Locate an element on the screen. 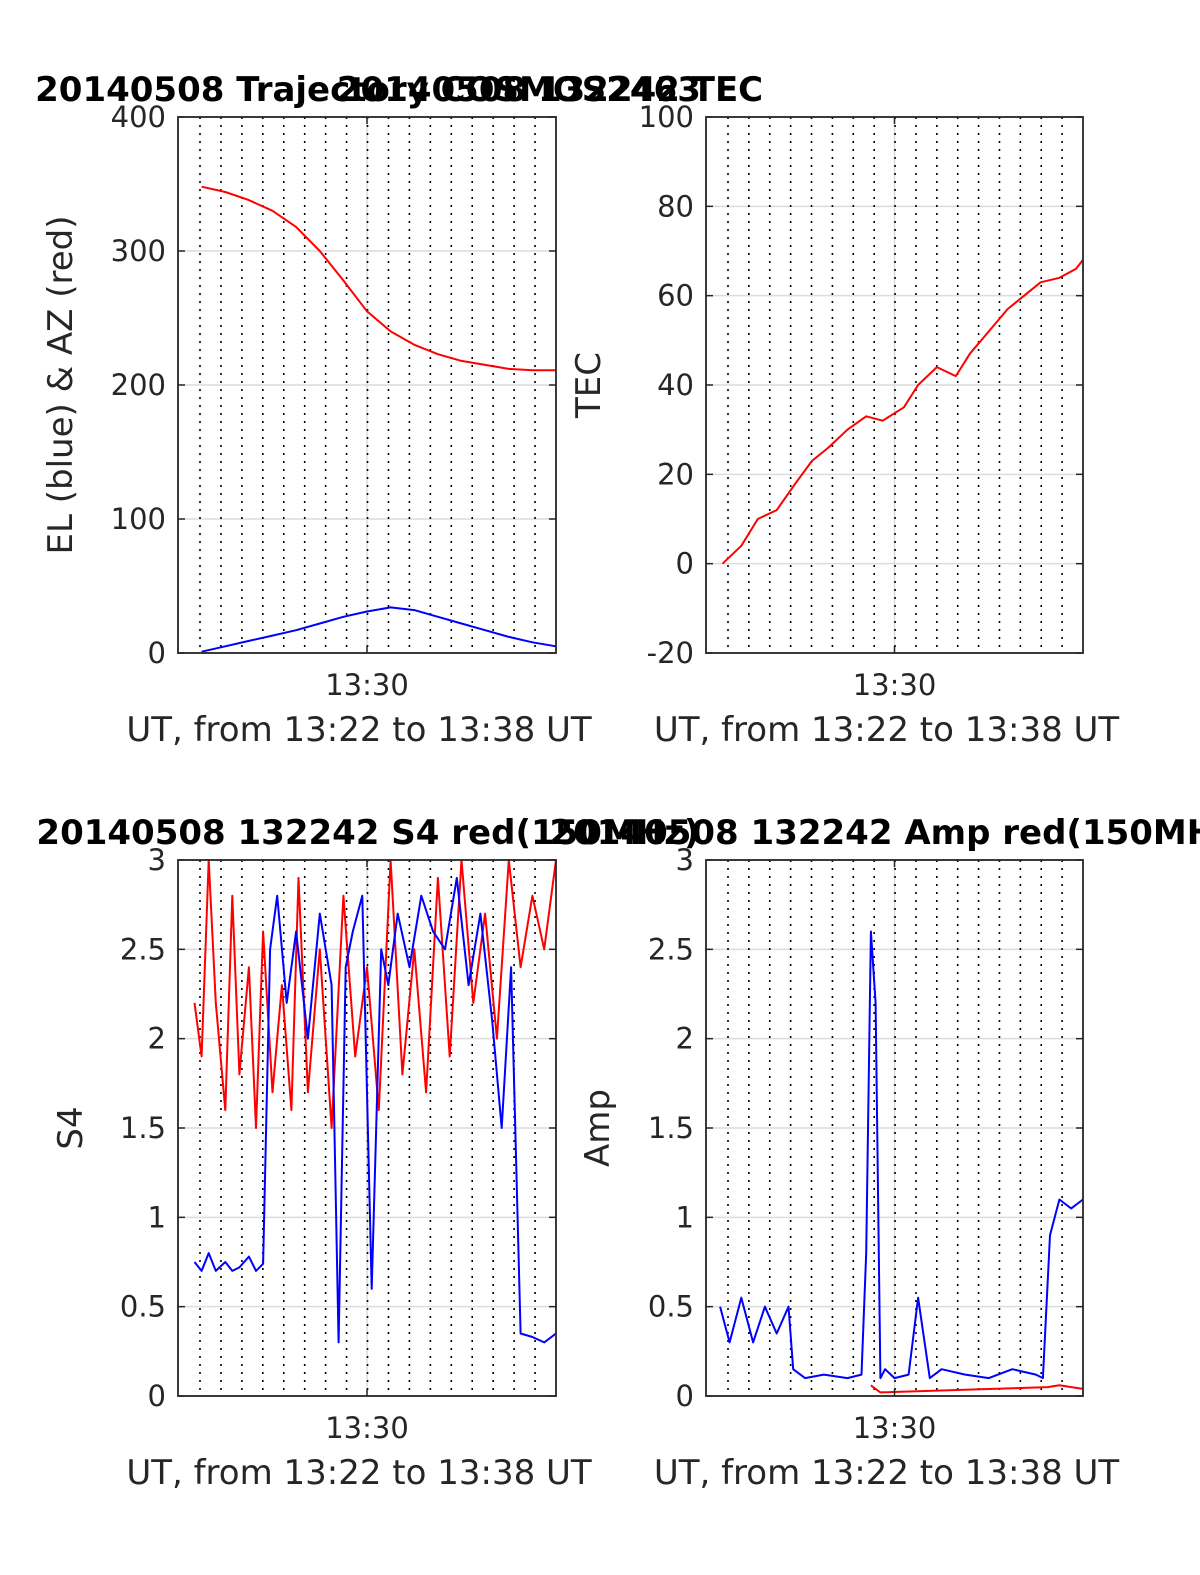  y-tick-label: 200 is located at coordinates (138, 385).